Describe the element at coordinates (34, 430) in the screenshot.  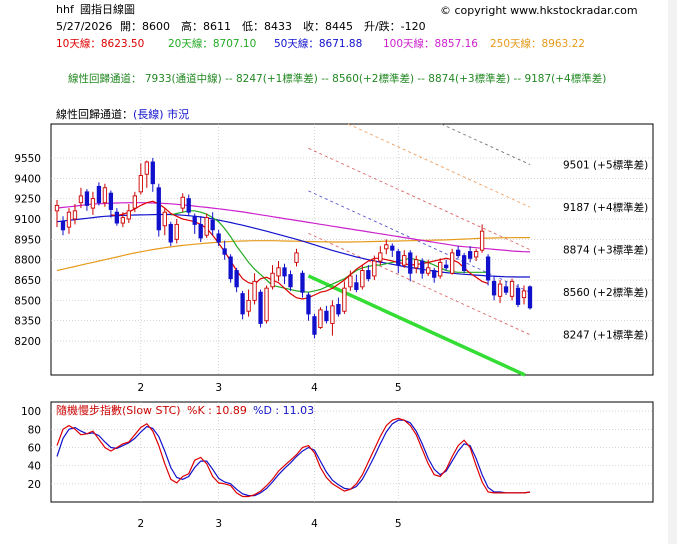
I see `stochastic-tick-label: 80` at that location.